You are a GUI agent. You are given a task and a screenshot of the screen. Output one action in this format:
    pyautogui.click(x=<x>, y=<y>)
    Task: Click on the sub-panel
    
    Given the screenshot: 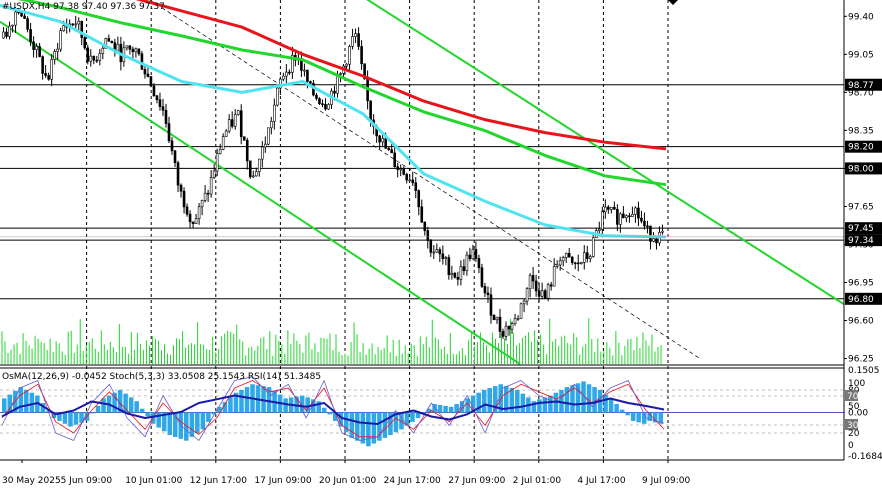 What is the action you would take?
    pyautogui.click(x=422, y=411)
    